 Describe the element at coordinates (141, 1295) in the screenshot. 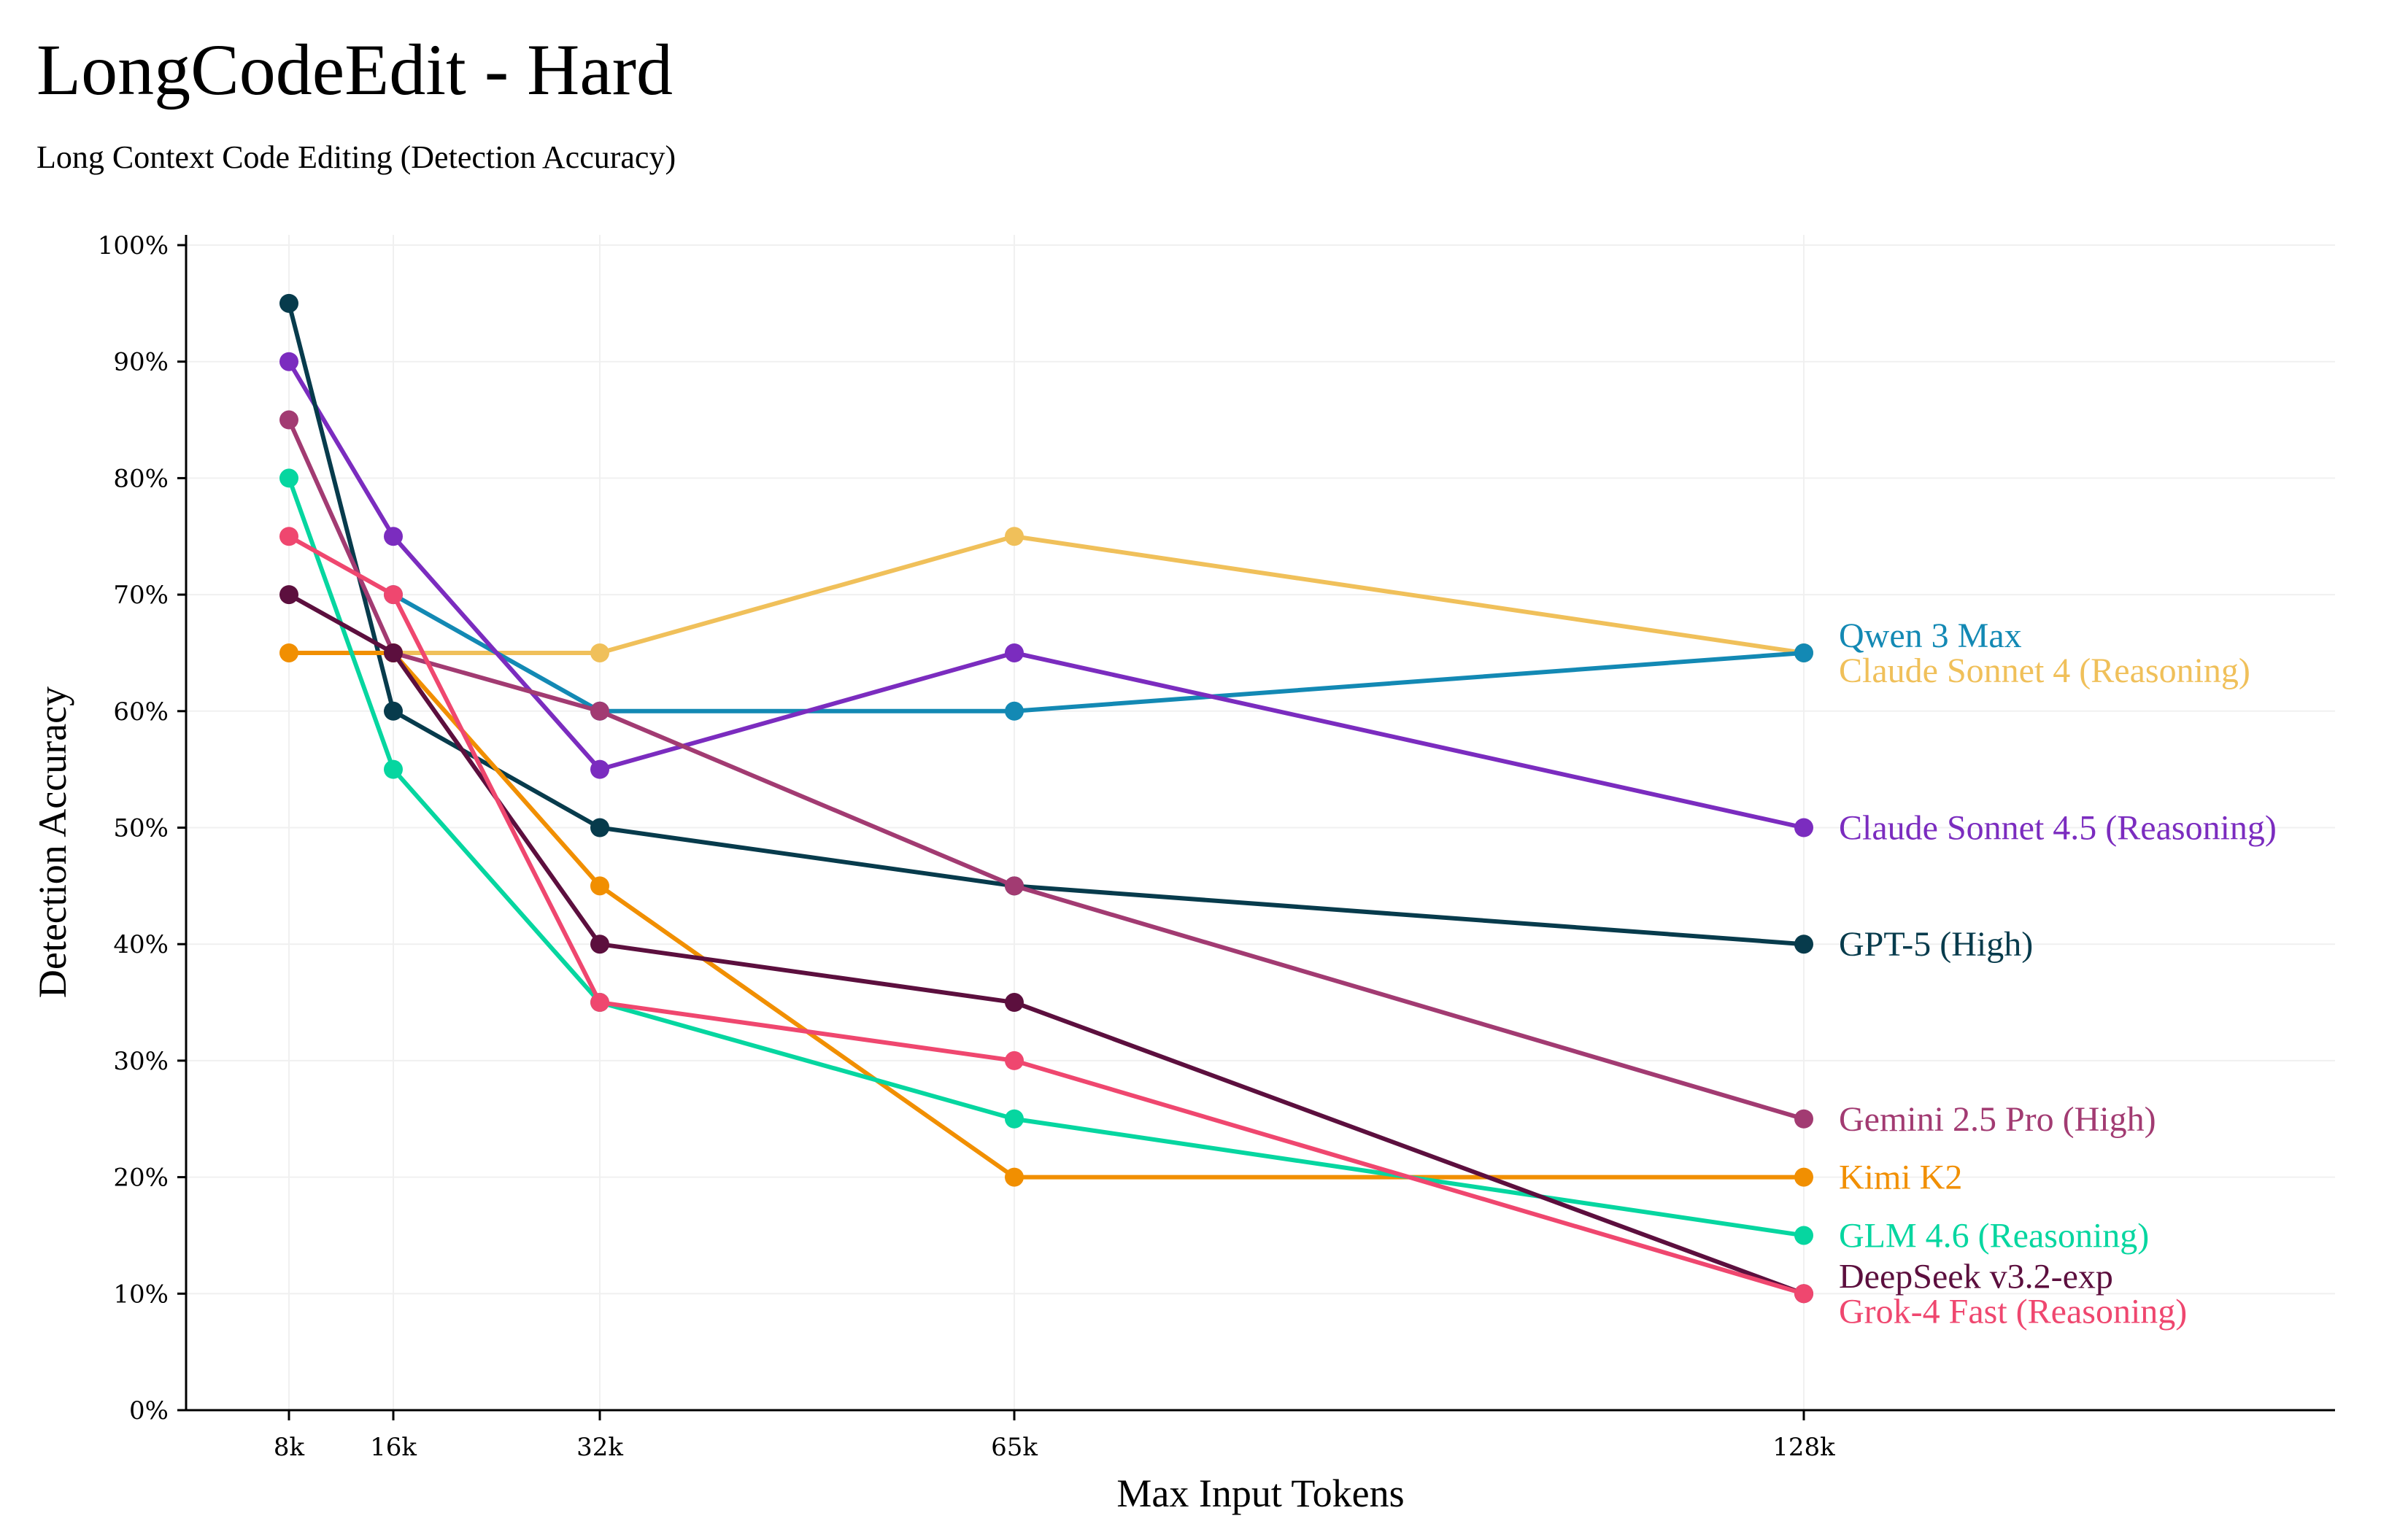

I see `y-tick-label: 10%` at that location.